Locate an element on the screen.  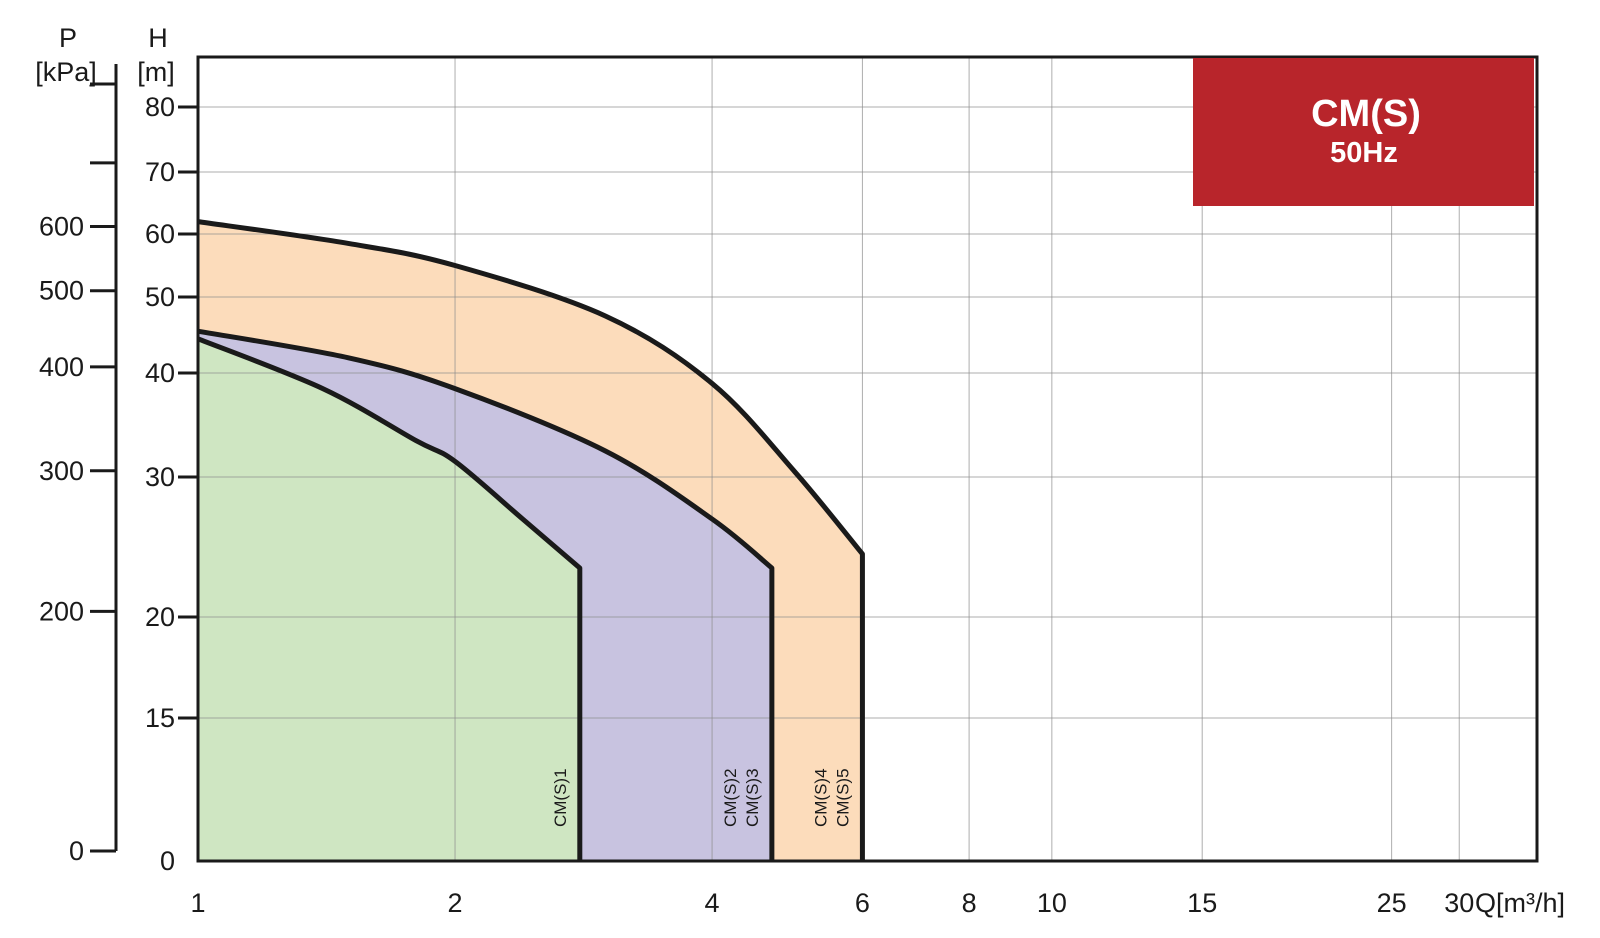
h-tick-label: 40 is located at coordinates (160, 373).